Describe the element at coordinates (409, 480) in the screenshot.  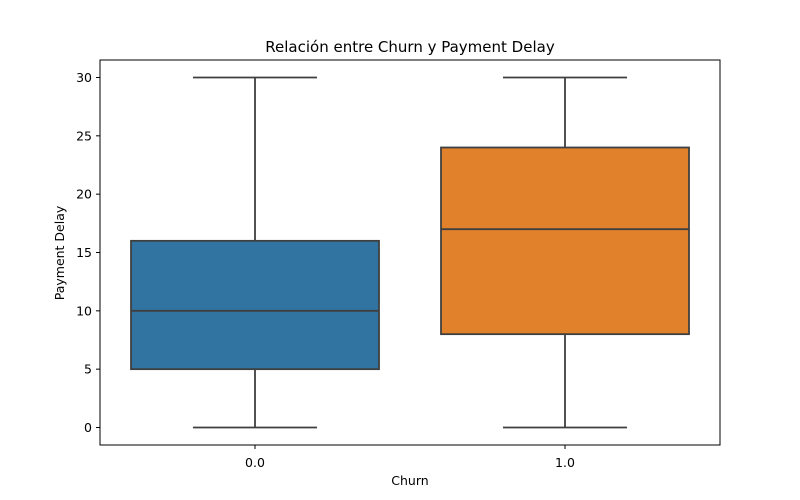
I see `x-axis-label: Churn` at that location.